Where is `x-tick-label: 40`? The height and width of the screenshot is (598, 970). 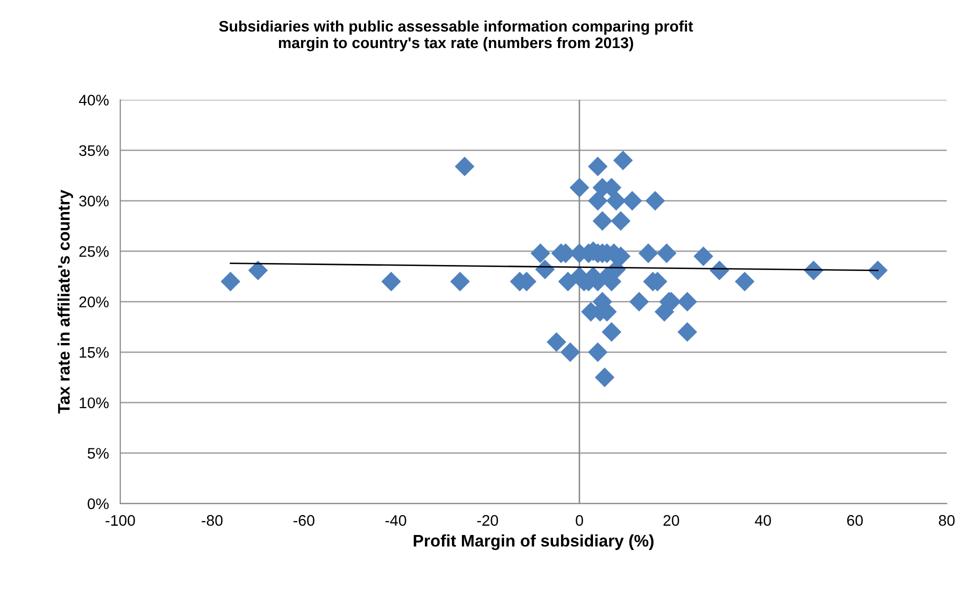
x-tick-label: 40 is located at coordinates (762, 520).